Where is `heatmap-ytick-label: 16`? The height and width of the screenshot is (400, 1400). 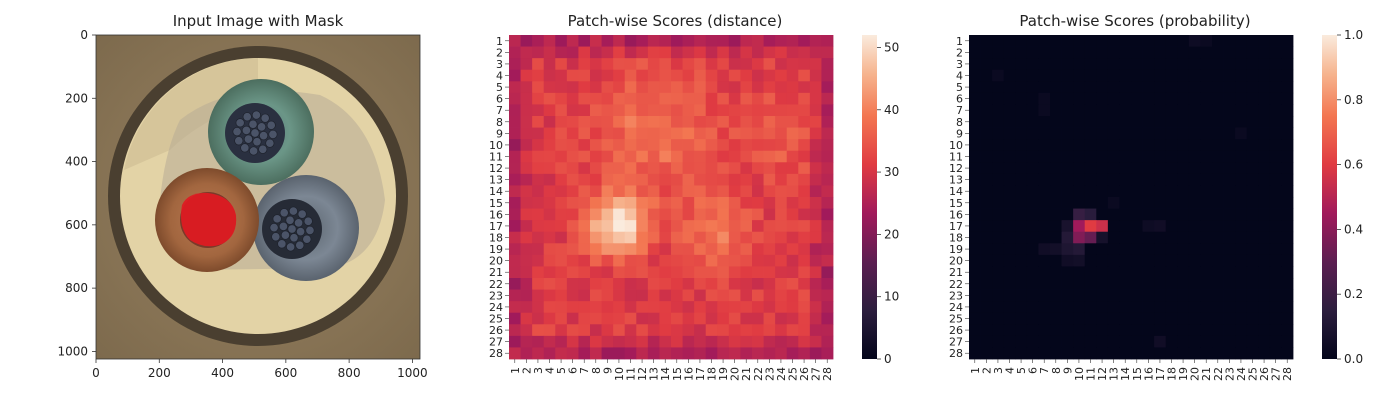
heatmap-ytick-label: 16 is located at coordinates (956, 214).